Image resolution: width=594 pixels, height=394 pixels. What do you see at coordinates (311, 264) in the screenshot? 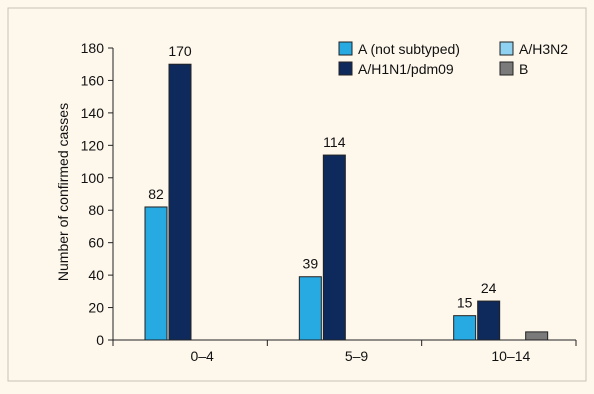
I see `data-label: 39` at bounding box center [311, 264].